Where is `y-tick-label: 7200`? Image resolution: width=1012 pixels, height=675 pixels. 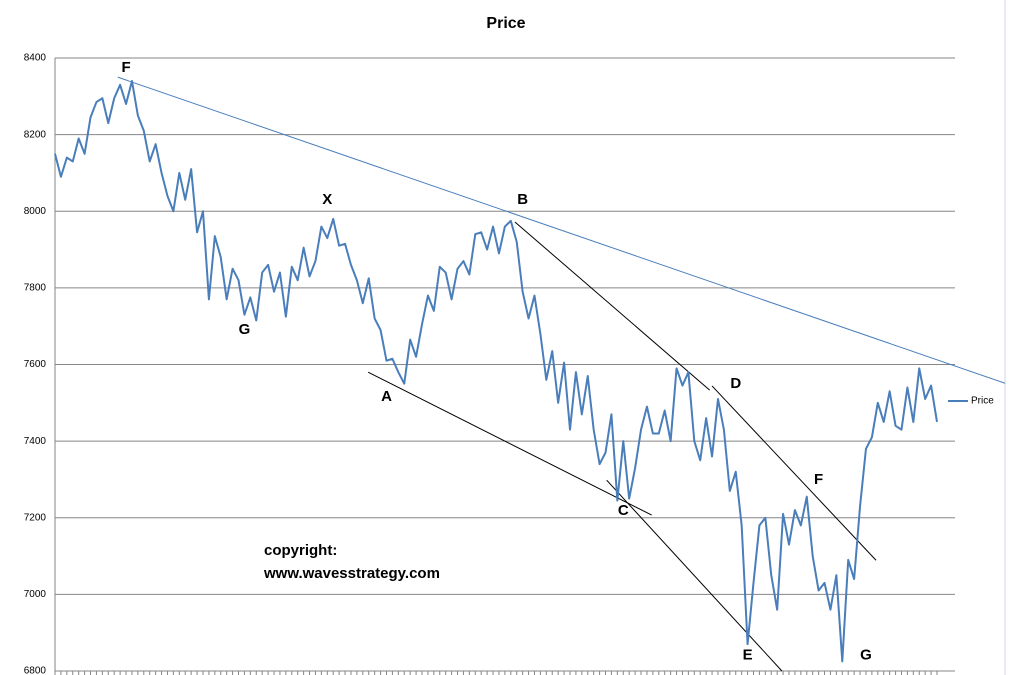
y-tick-label: 7200 is located at coordinates (35, 517).